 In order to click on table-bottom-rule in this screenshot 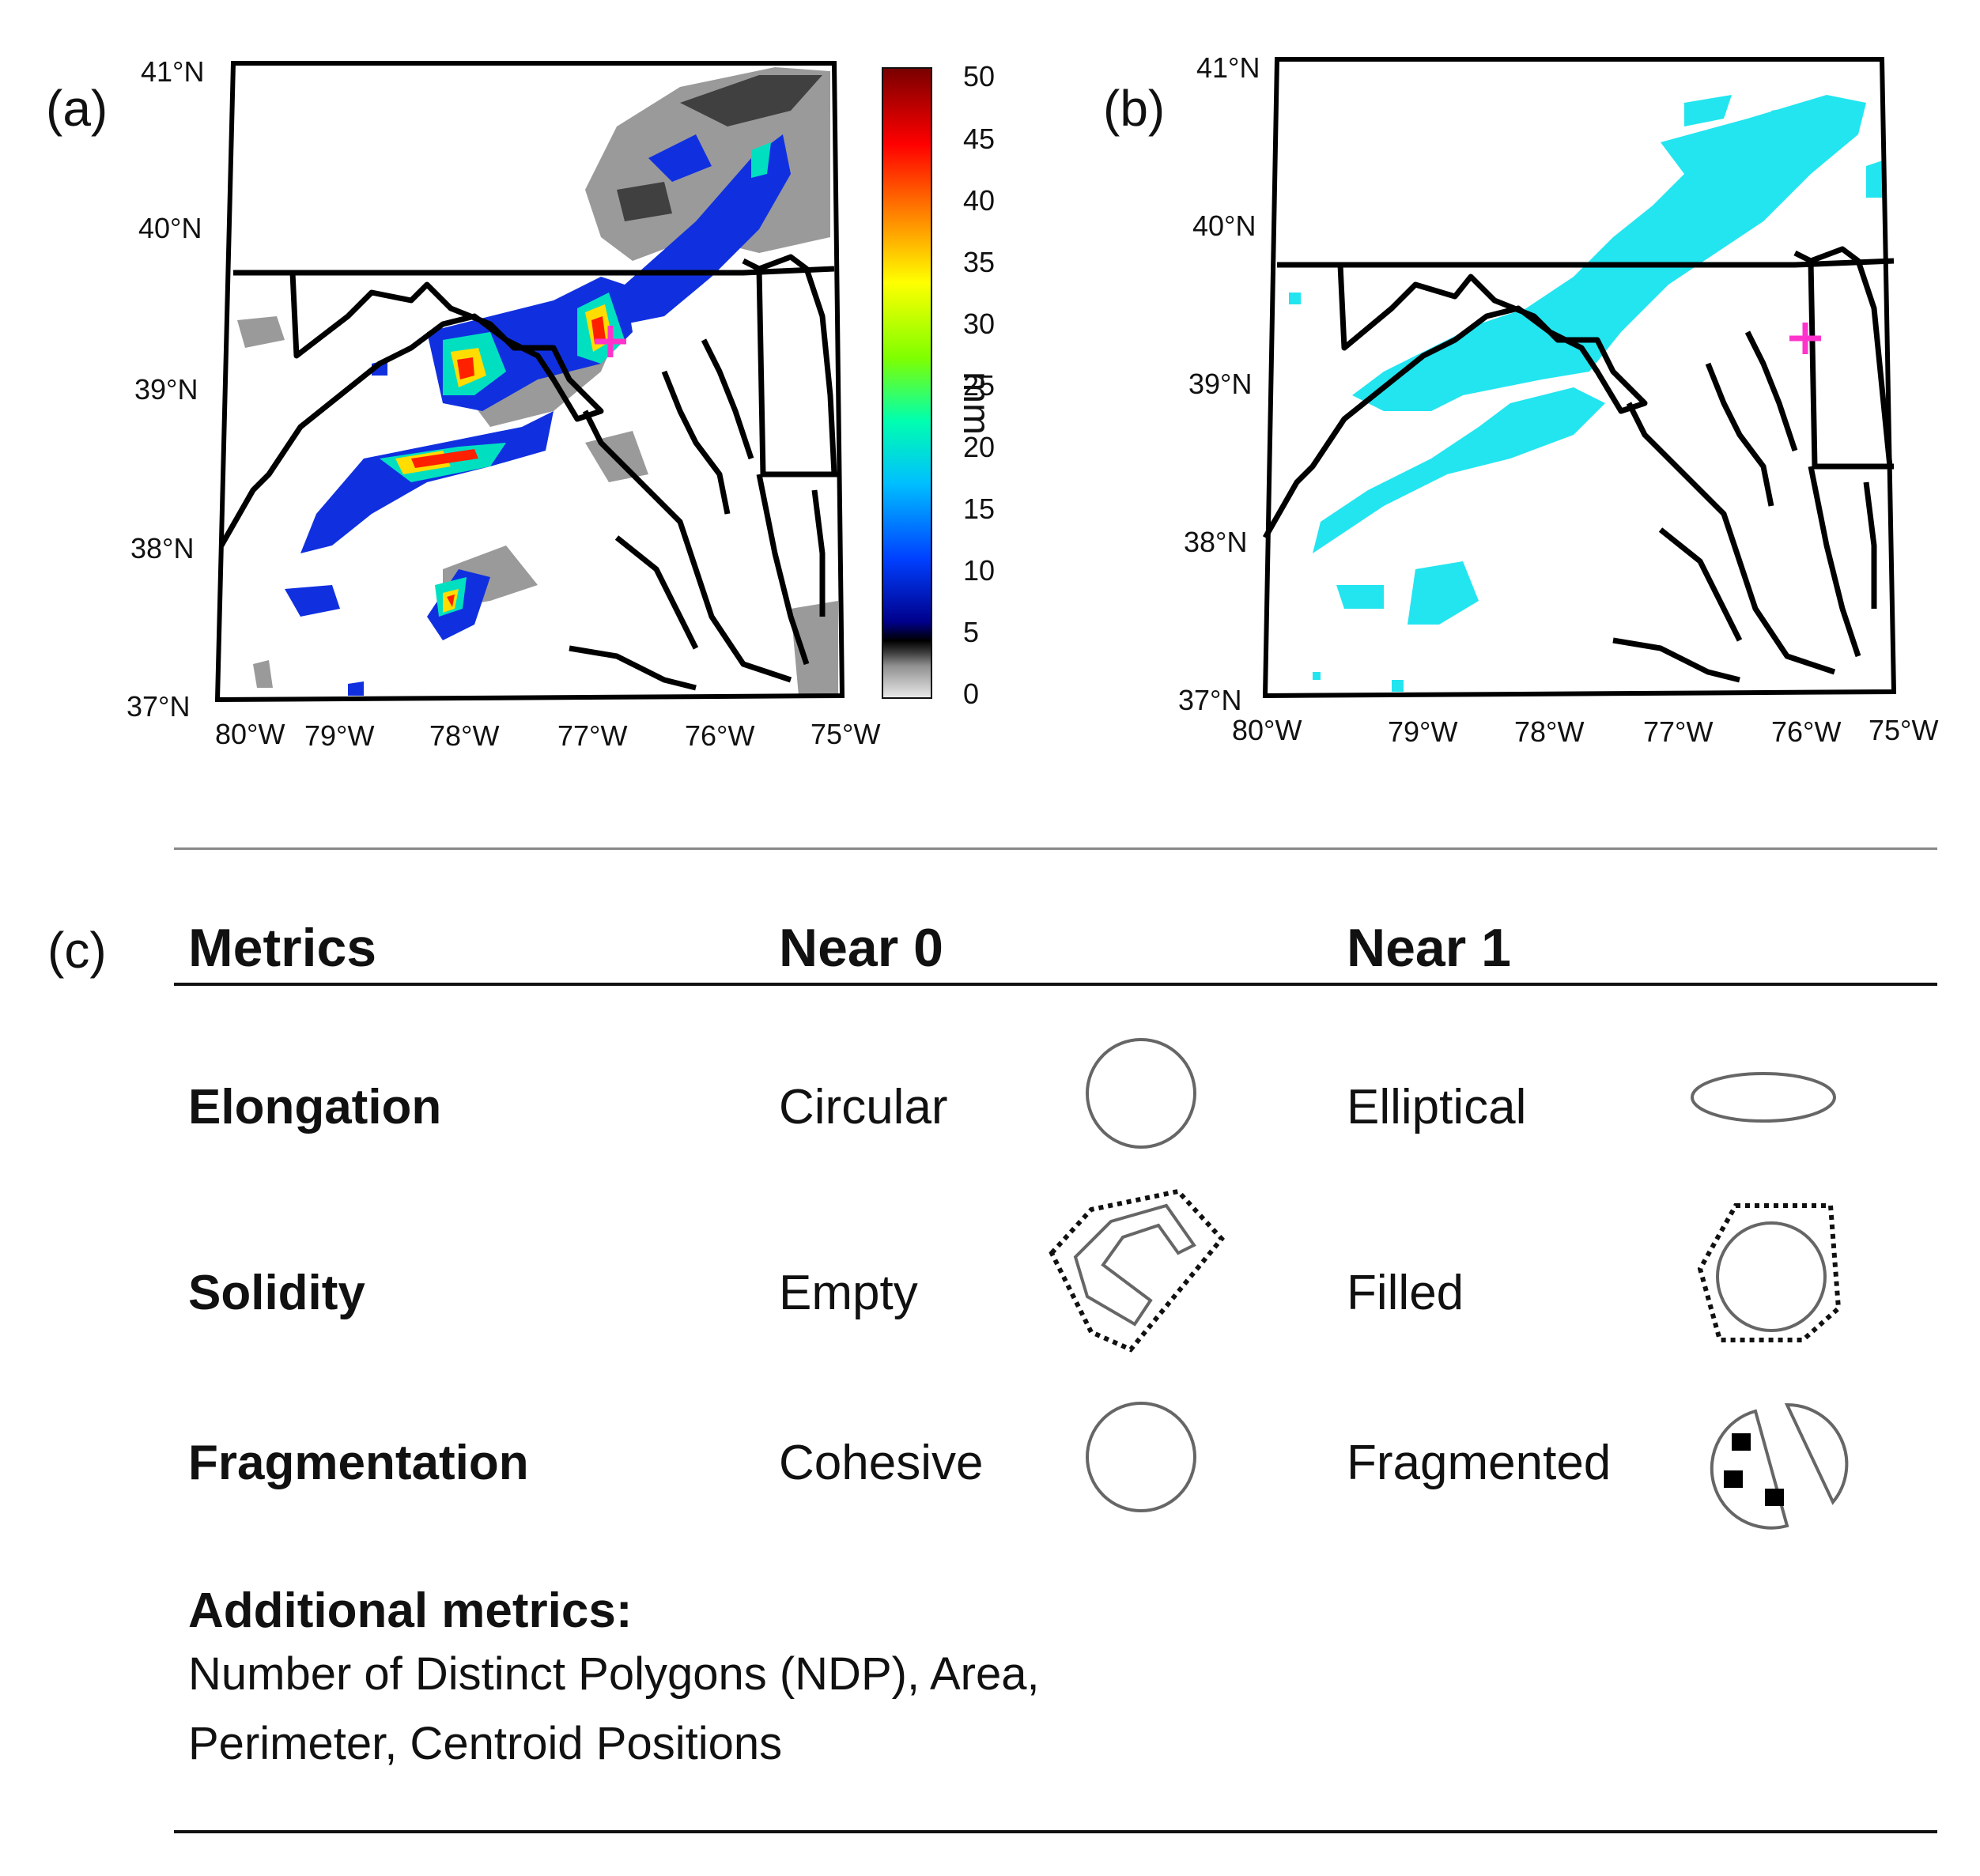, I will do `click(1055, 1831)`.